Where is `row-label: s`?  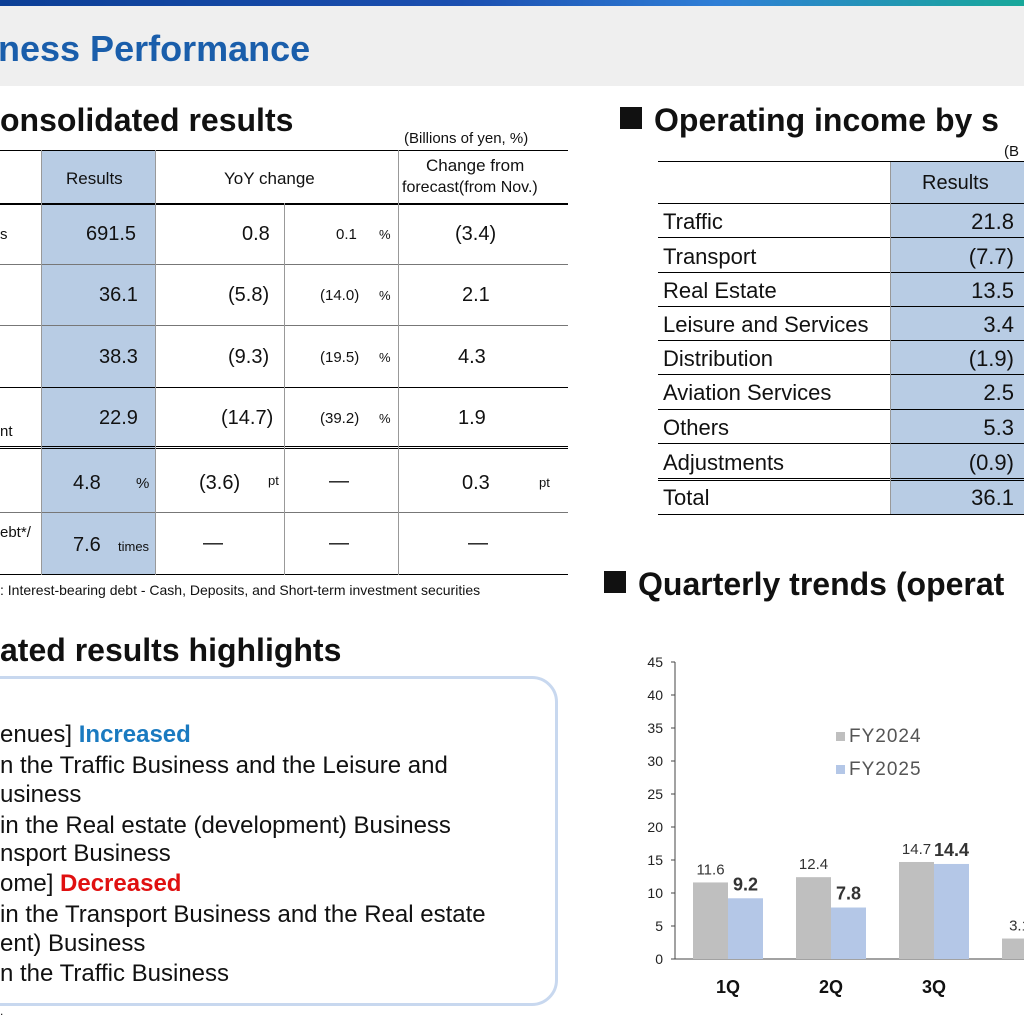 row-label: s is located at coordinates (4, 234).